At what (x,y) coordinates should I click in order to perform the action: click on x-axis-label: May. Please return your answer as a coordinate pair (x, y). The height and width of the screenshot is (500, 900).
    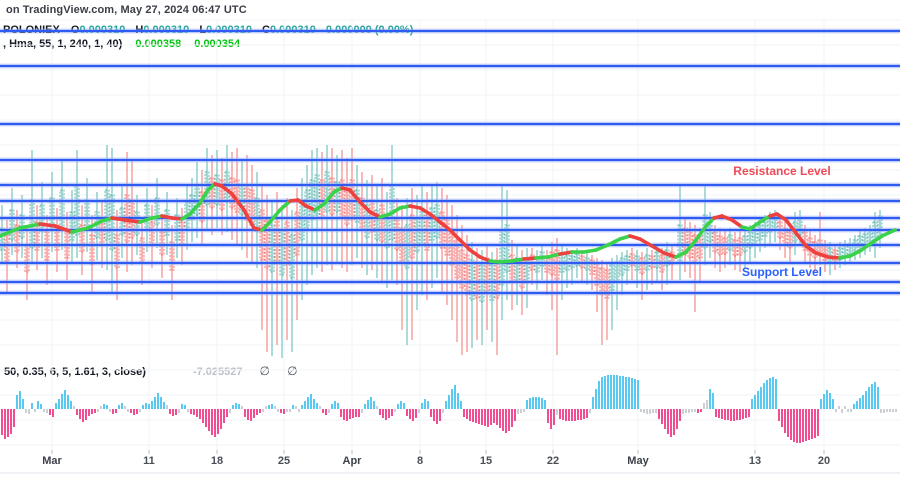
    Looking at the image, I should click on (638, 461).